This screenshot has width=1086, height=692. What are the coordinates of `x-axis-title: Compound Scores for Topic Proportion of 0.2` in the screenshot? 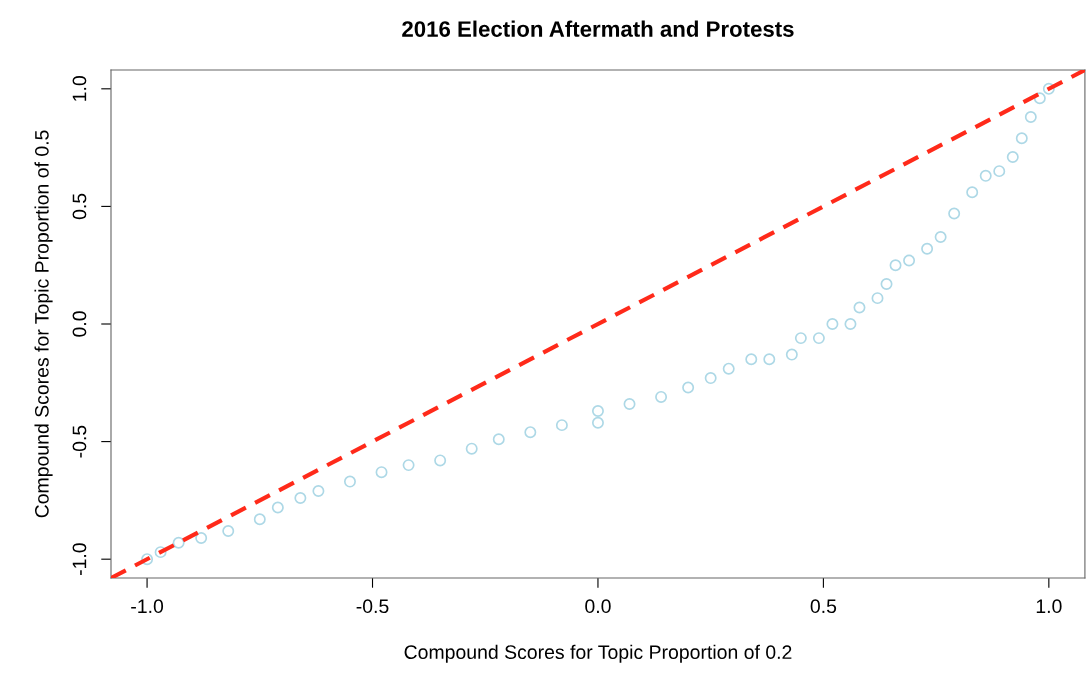 It's located at (598, 653).